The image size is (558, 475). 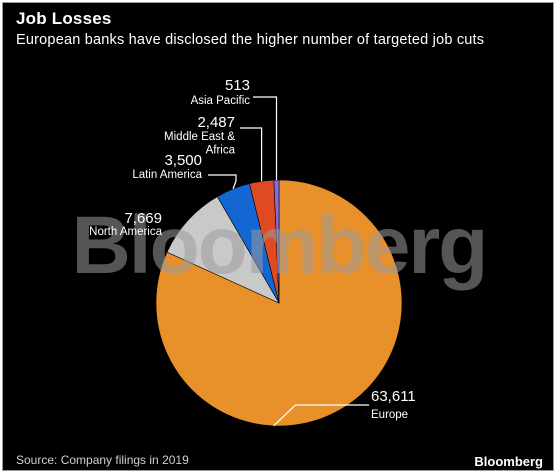 What do you see at coordinates (64, 18) in the screenshot?
I see `chart-title: Job Losses` at bounding box center [64, 18].